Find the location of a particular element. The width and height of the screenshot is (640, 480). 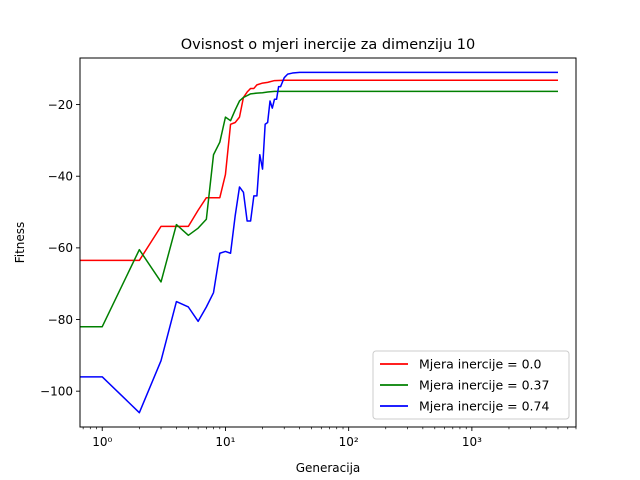

legend-box is located at coordinates (471, 385).